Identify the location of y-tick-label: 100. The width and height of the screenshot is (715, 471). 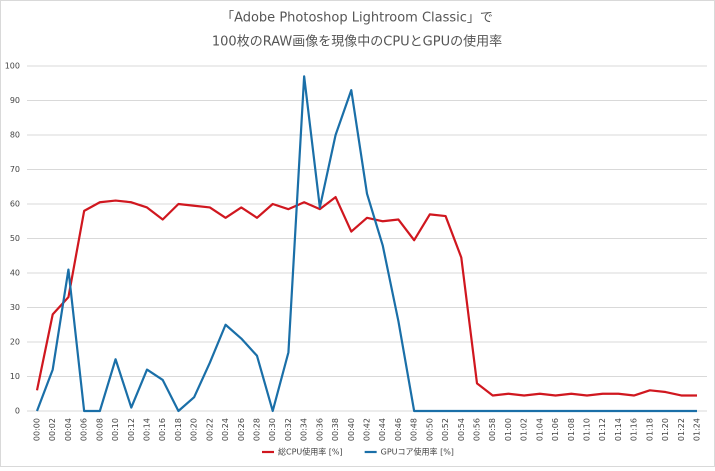
(12, 66).